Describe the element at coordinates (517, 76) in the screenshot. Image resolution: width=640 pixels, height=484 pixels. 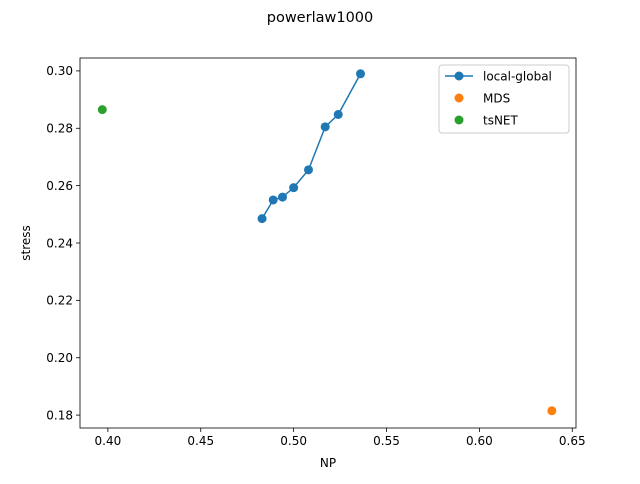
I see `legend-label-local-global: local-global` at that location.